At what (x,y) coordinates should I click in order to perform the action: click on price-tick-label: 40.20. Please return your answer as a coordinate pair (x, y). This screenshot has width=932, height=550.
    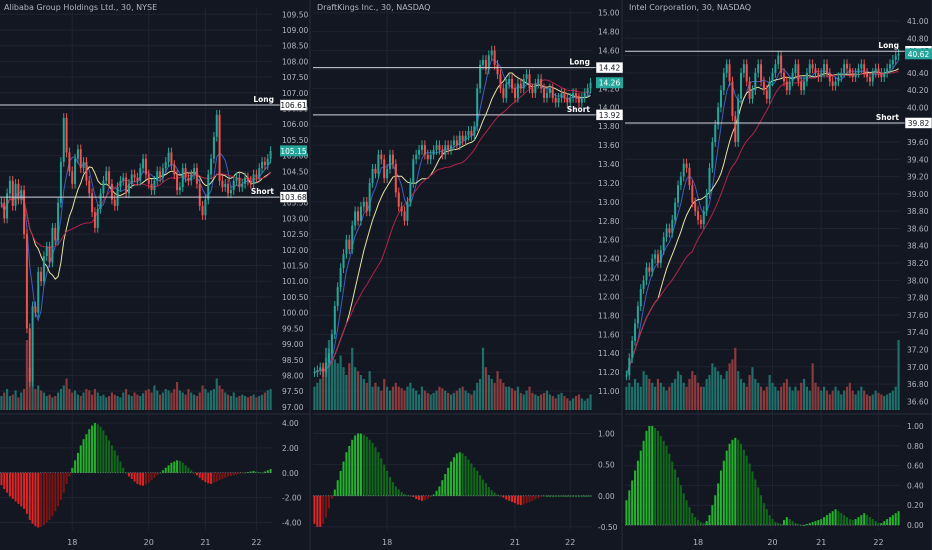
    Looking at the image, I should click on (918, 90).